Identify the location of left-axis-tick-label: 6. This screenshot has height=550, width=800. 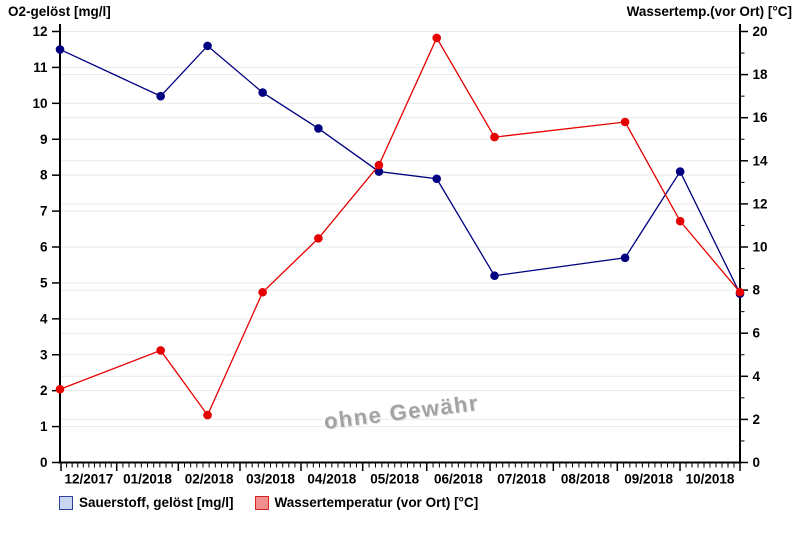
(44, 247).